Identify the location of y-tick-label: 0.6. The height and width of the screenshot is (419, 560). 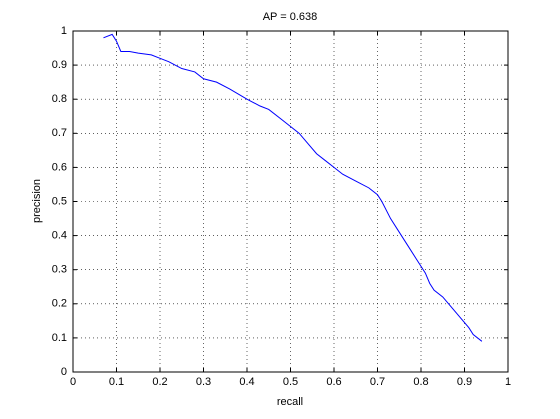
(59, 167).